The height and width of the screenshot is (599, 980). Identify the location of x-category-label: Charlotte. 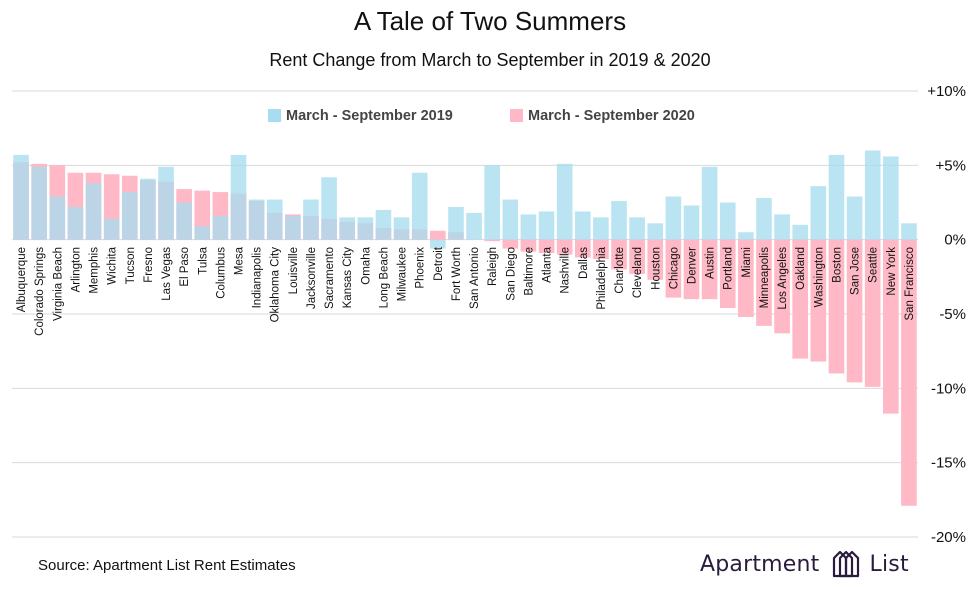
(620, 270).